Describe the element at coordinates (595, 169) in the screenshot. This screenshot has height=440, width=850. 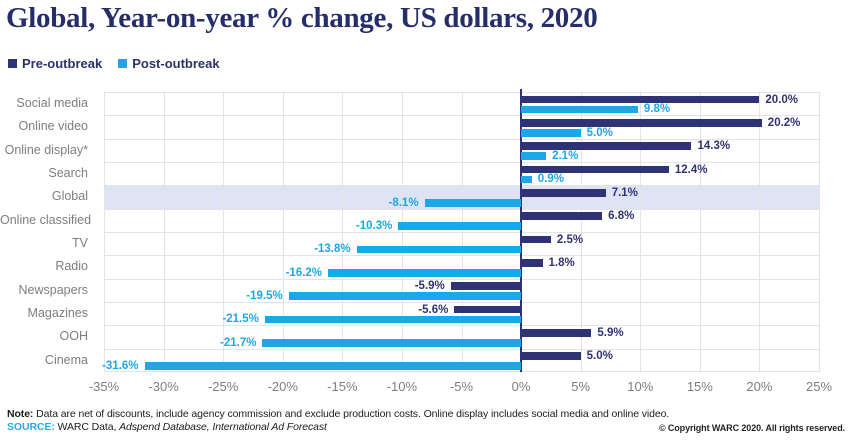
I see `bar-pre-search` at that location.